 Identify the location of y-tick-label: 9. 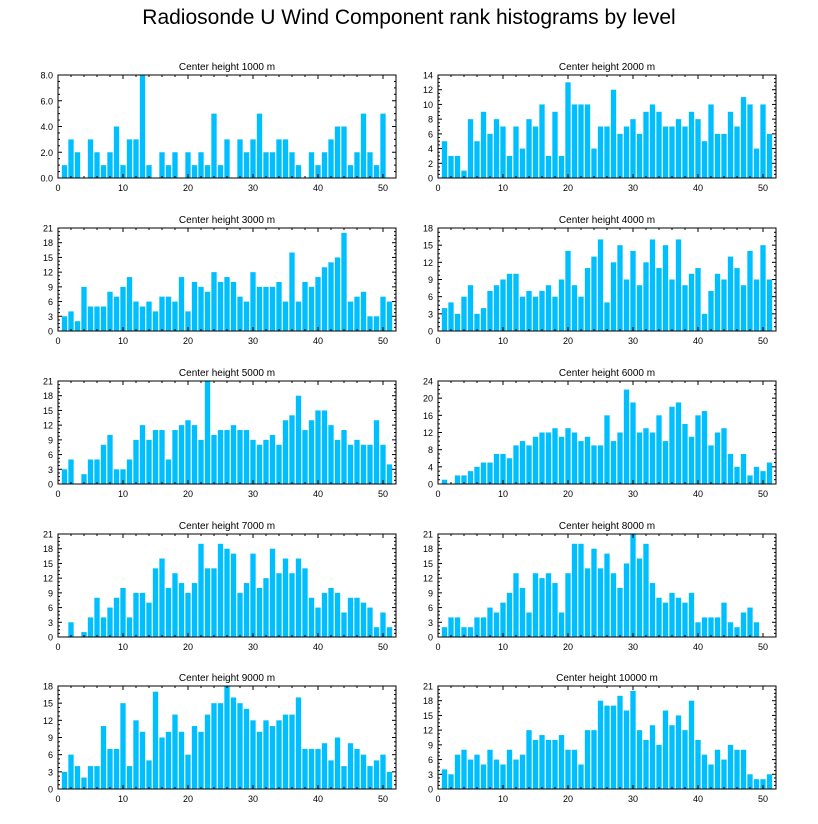
(430, 745).